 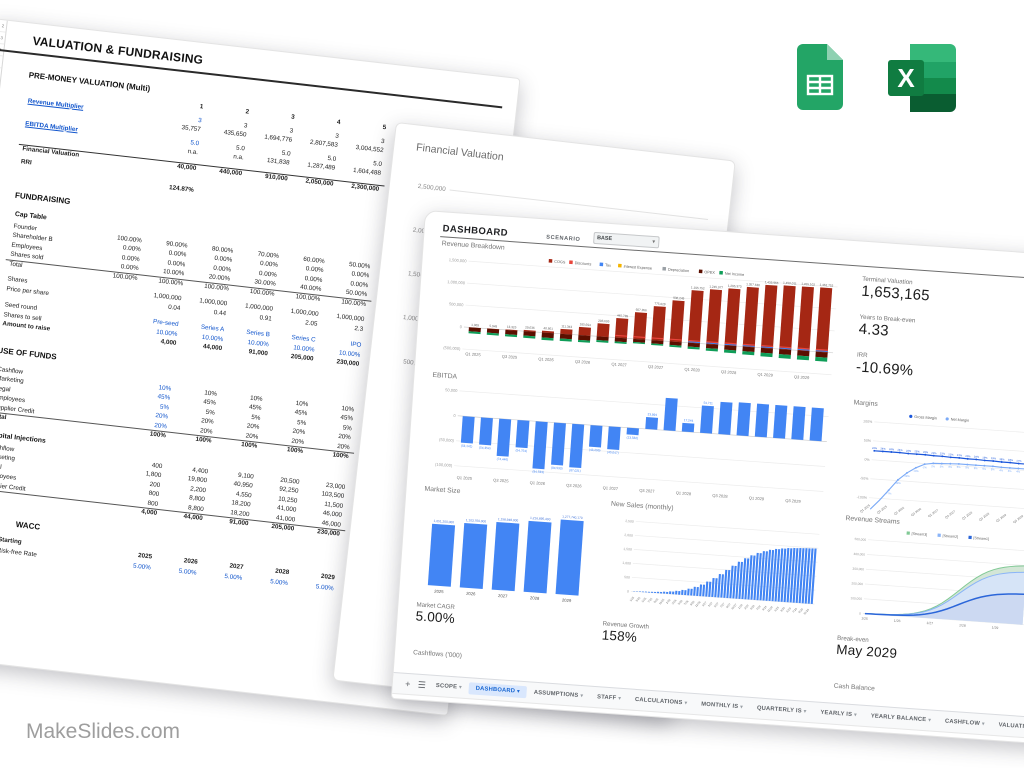 I want to click on svg-text: 7/27, so click(x=722, y=605).